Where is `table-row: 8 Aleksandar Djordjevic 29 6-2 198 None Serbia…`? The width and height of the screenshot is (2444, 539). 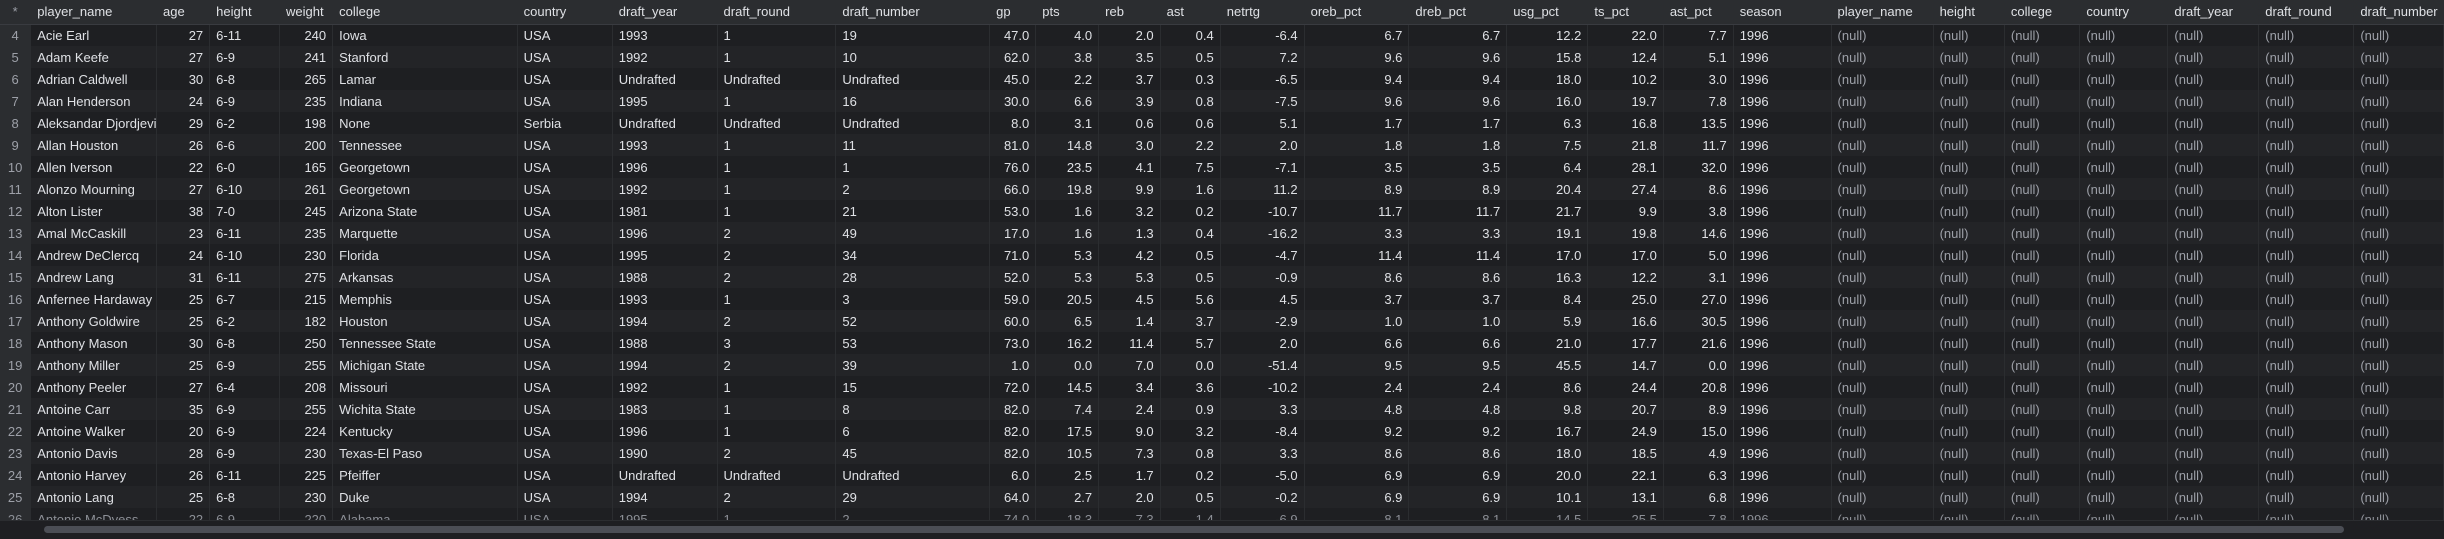 table-row: 8 Aleksandar Djordjevic 29 6-2 198 None Serbia… is located at coordinates (1222, 123).